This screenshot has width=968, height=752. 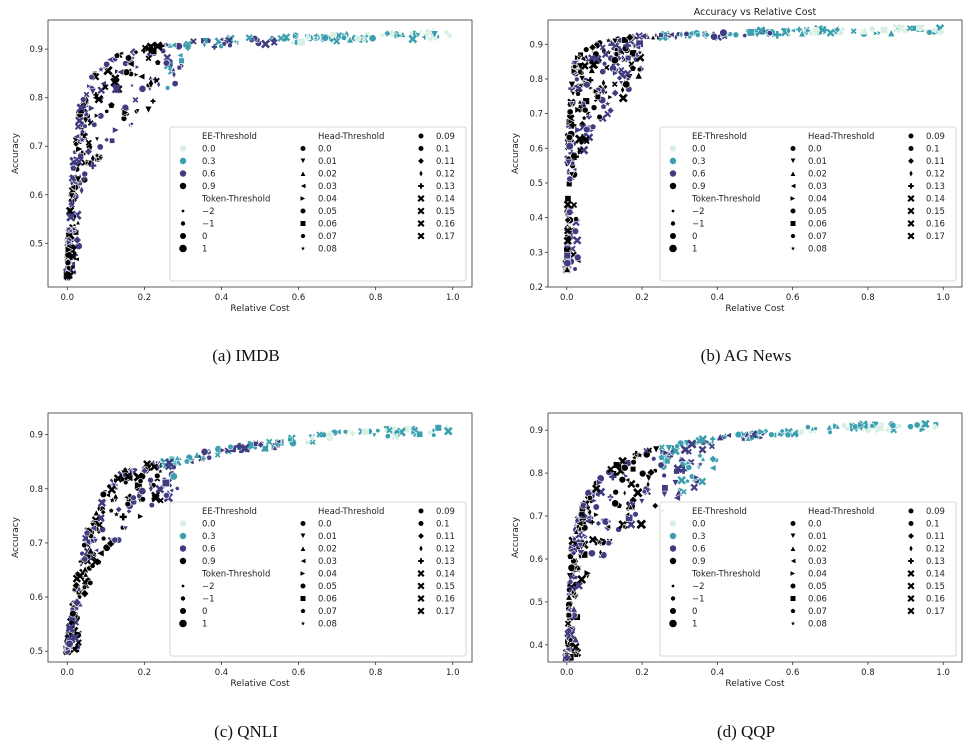 I want to click on legend-head-label: 0.03, so click(x=327, y=562).